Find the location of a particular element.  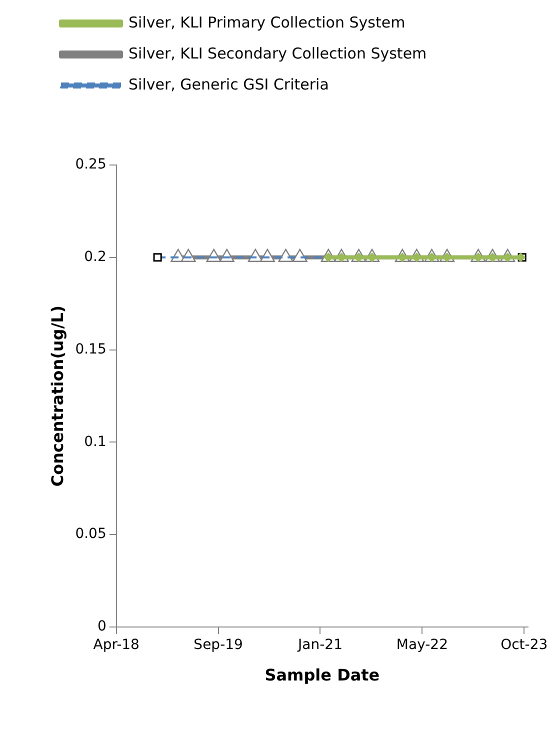

legend-label: Silver, Generic GSI Criteria is located at coordinates (228, 84).